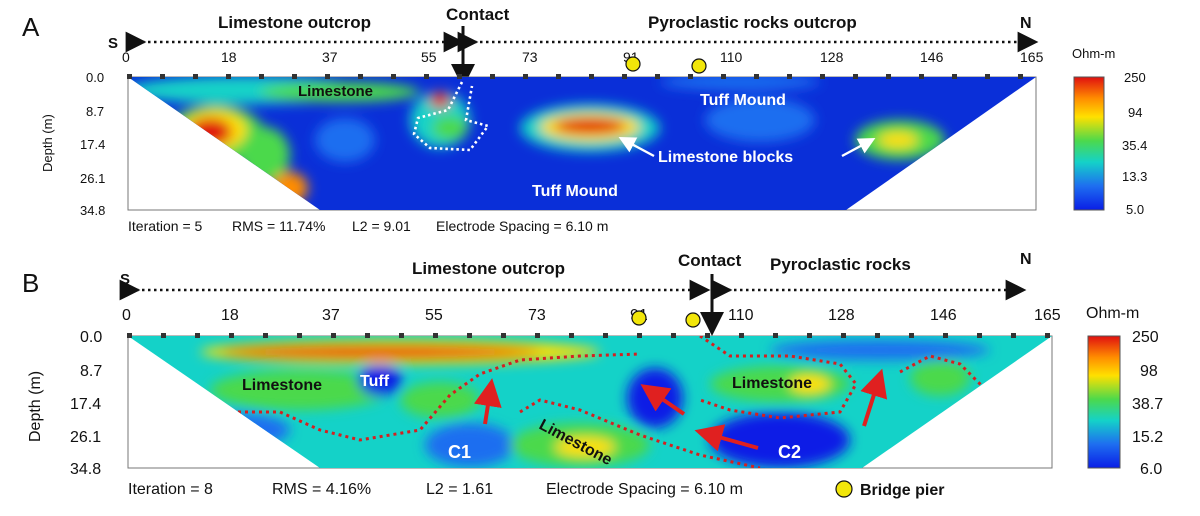  I want to click on panel-b-colorbar-title: Ohm-m, so click(1112, 313).